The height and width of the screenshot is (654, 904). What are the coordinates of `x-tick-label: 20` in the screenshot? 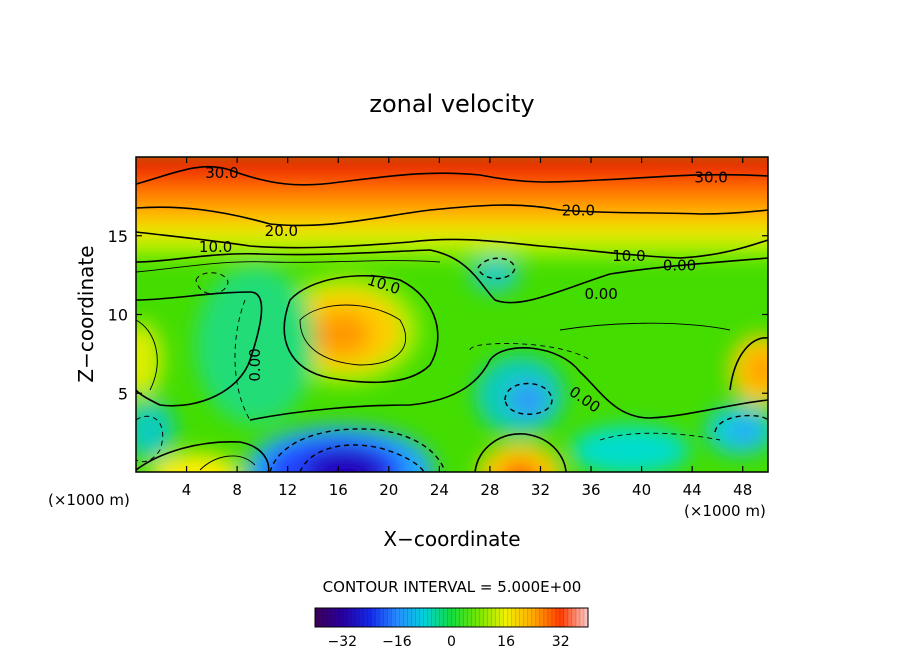 It's located at (388, 490).